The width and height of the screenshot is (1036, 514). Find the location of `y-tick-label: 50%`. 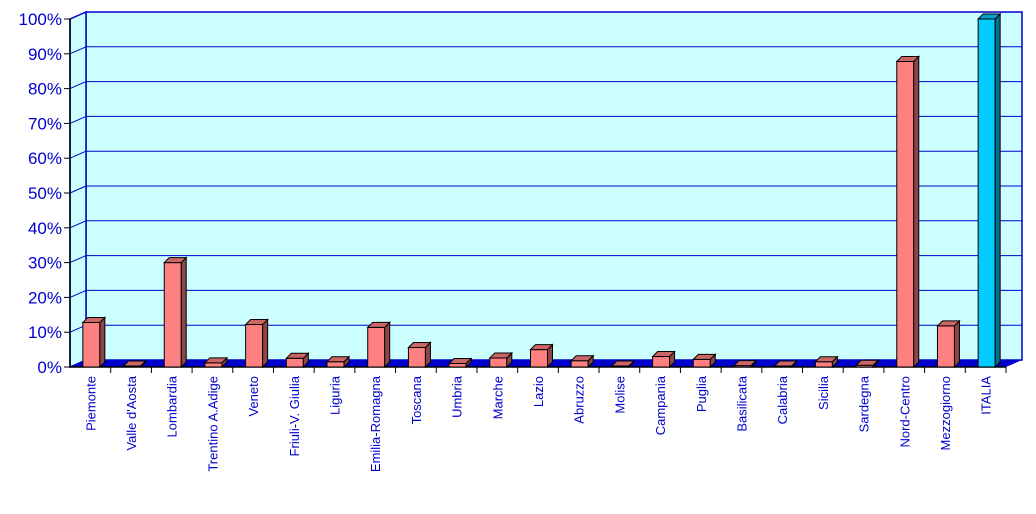

y-tick-label: 50% is located at coordinates (45, 193).